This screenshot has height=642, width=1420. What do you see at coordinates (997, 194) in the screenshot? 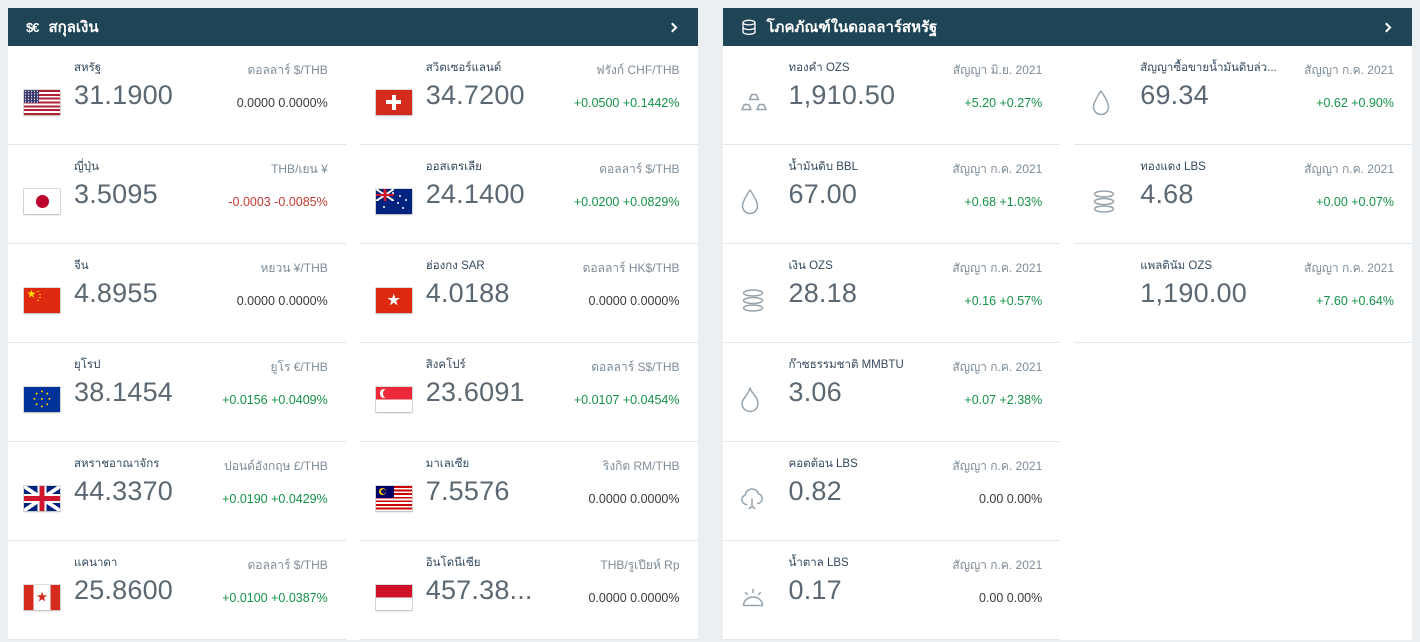
I see `quote-info: สัญญา ก.ค. 2021 +0.68 +1.03%` at bounding box center [997, 194].